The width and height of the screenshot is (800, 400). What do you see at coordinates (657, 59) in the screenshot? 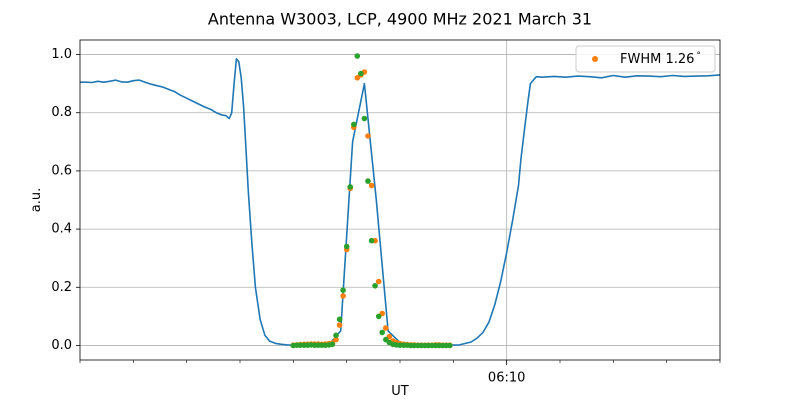
I see `legend-label-text: FWHM 1.26` at bounding box center [657, 59].